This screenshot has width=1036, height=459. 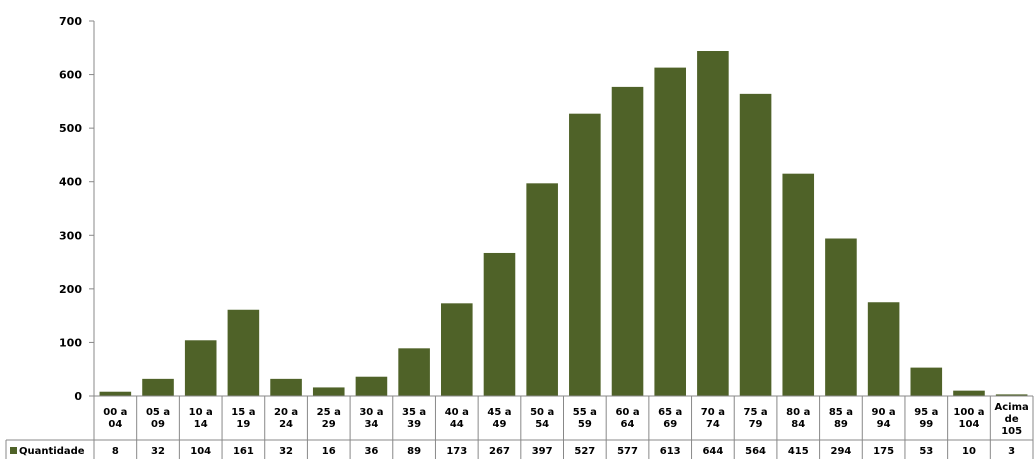 What do you see at coordinates (755, 412) in the screenshot?
I see `x-category-label: 75 a` at bounding box center [755, 412].